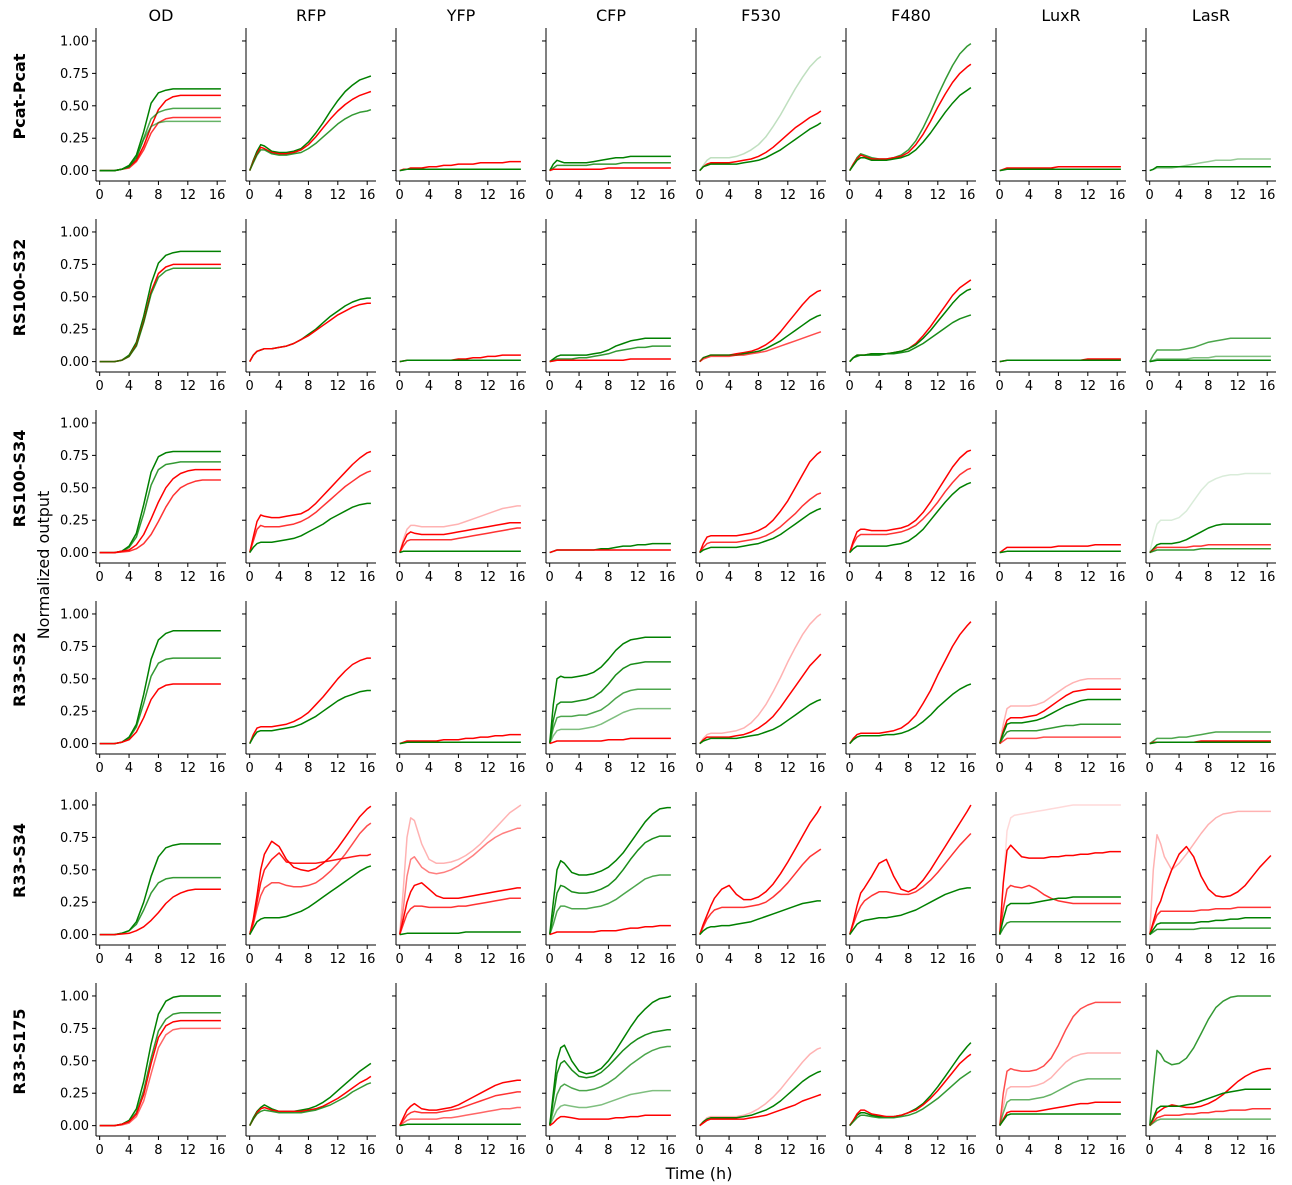 This screenshot has width=1292, height=1185. I want to click on y-tick-label: 1.00, so click(74, 614).